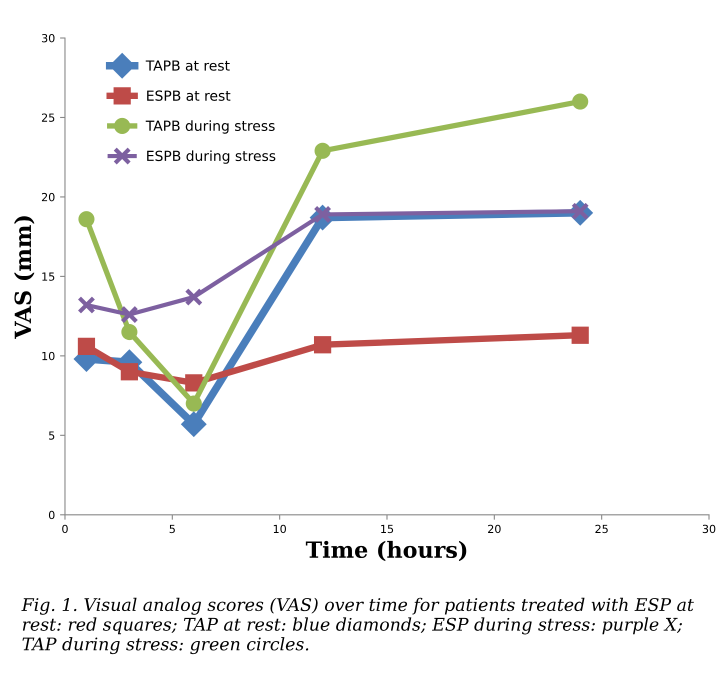 This screenshot has height=691, width=722. Describe the element at coordinates (172, 529) in the screenshot. I see `x-tick-label: 5` at that location.